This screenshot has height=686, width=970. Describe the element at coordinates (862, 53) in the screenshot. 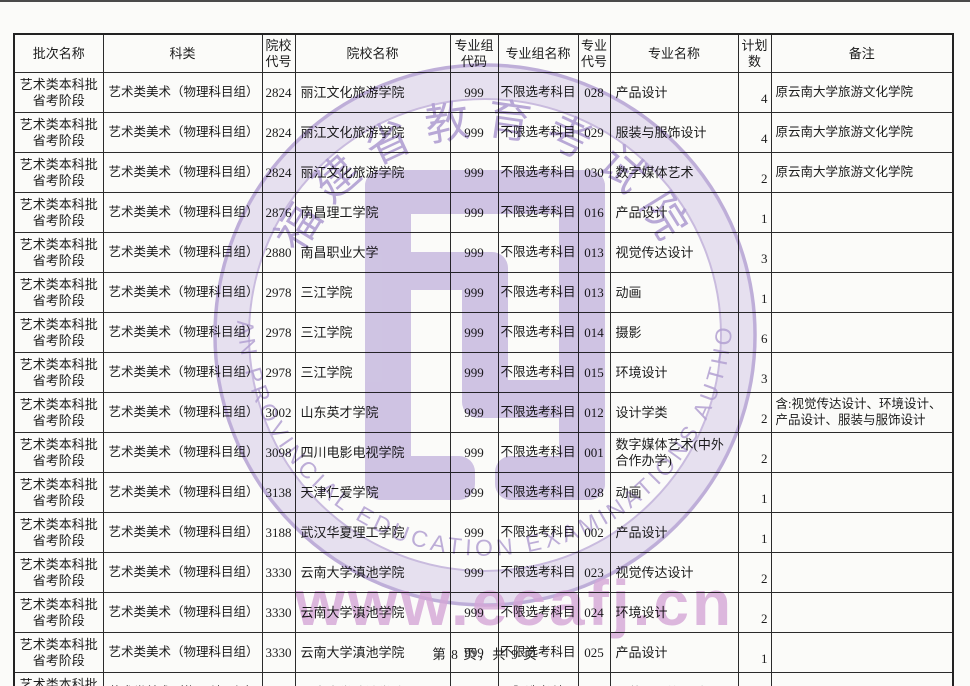

I see `column-header-remark: 备注` at that location.